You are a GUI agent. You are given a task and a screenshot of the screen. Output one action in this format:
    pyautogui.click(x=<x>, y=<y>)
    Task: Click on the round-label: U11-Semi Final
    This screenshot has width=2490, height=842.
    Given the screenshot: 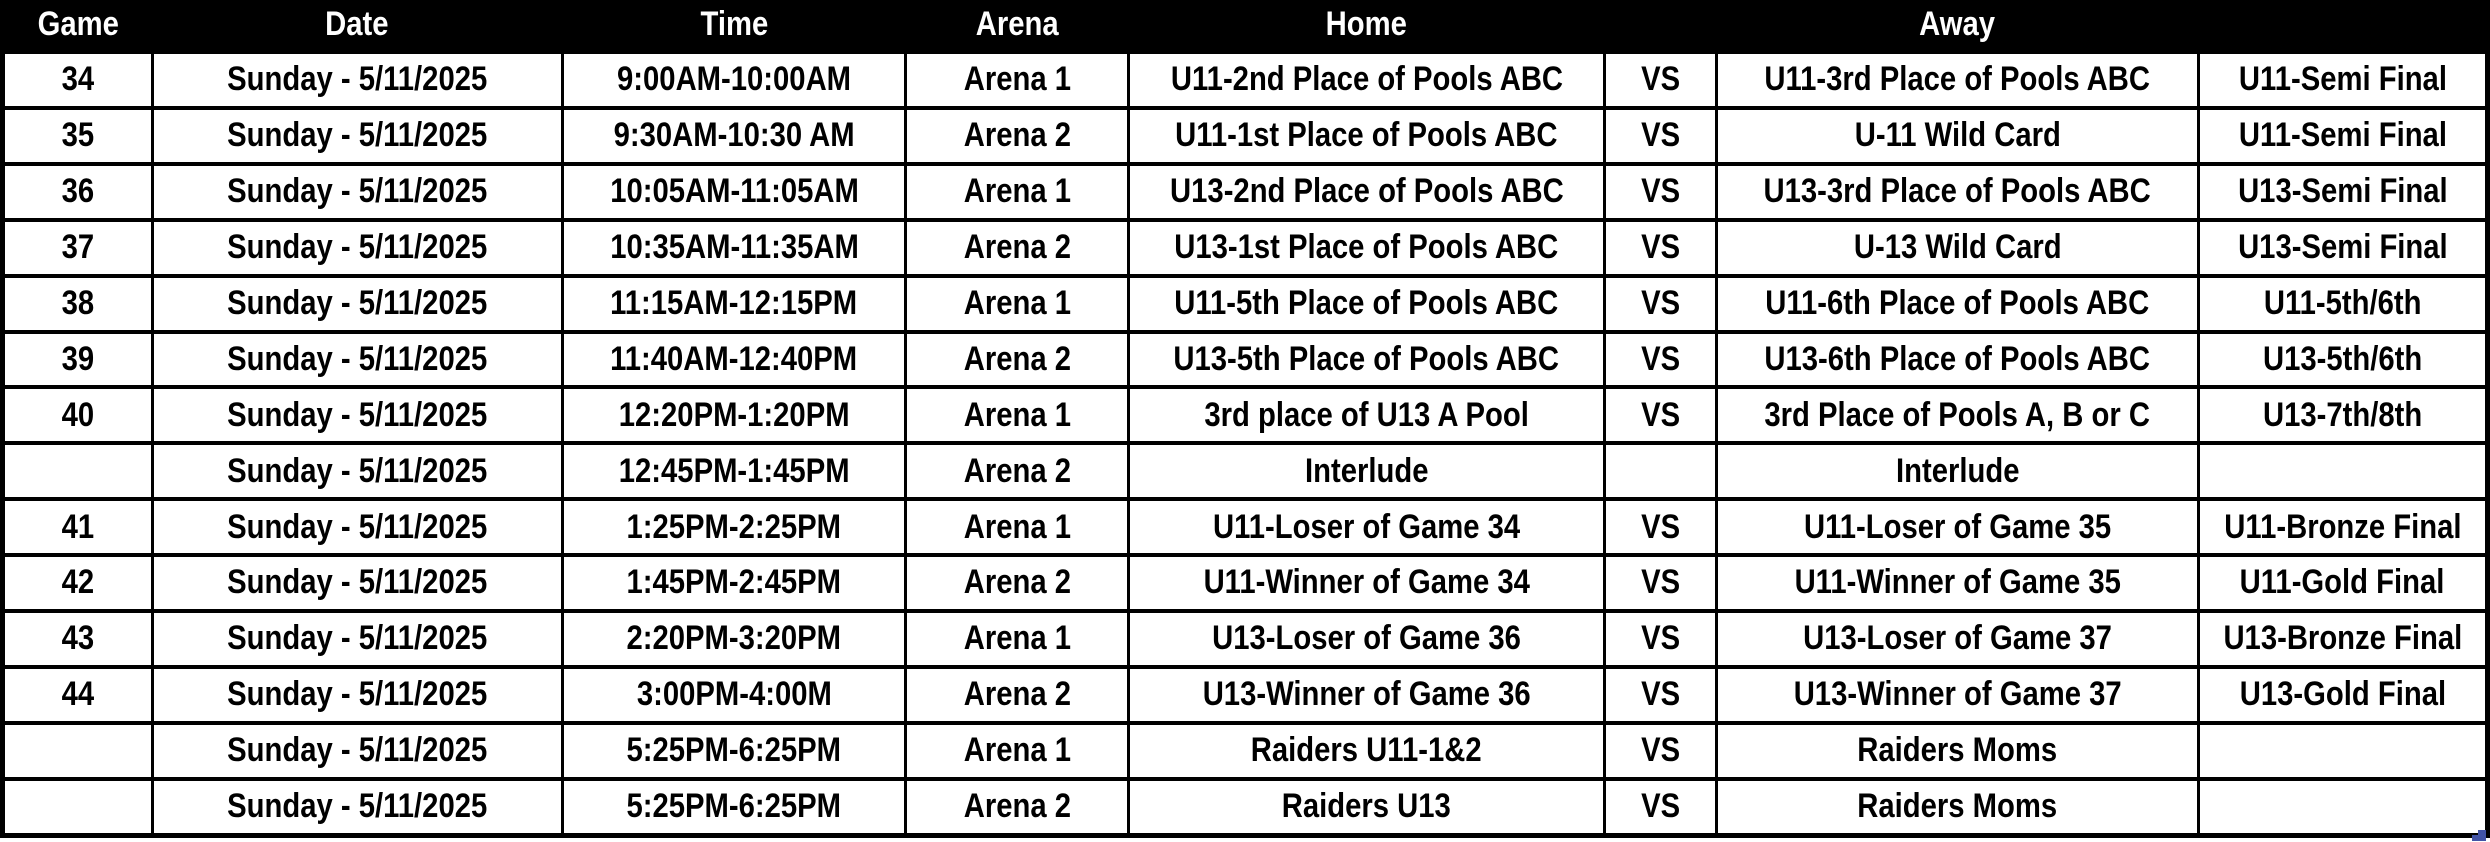 What is the action you would take?
    pyautogui.click(x=2342, y=135)
    